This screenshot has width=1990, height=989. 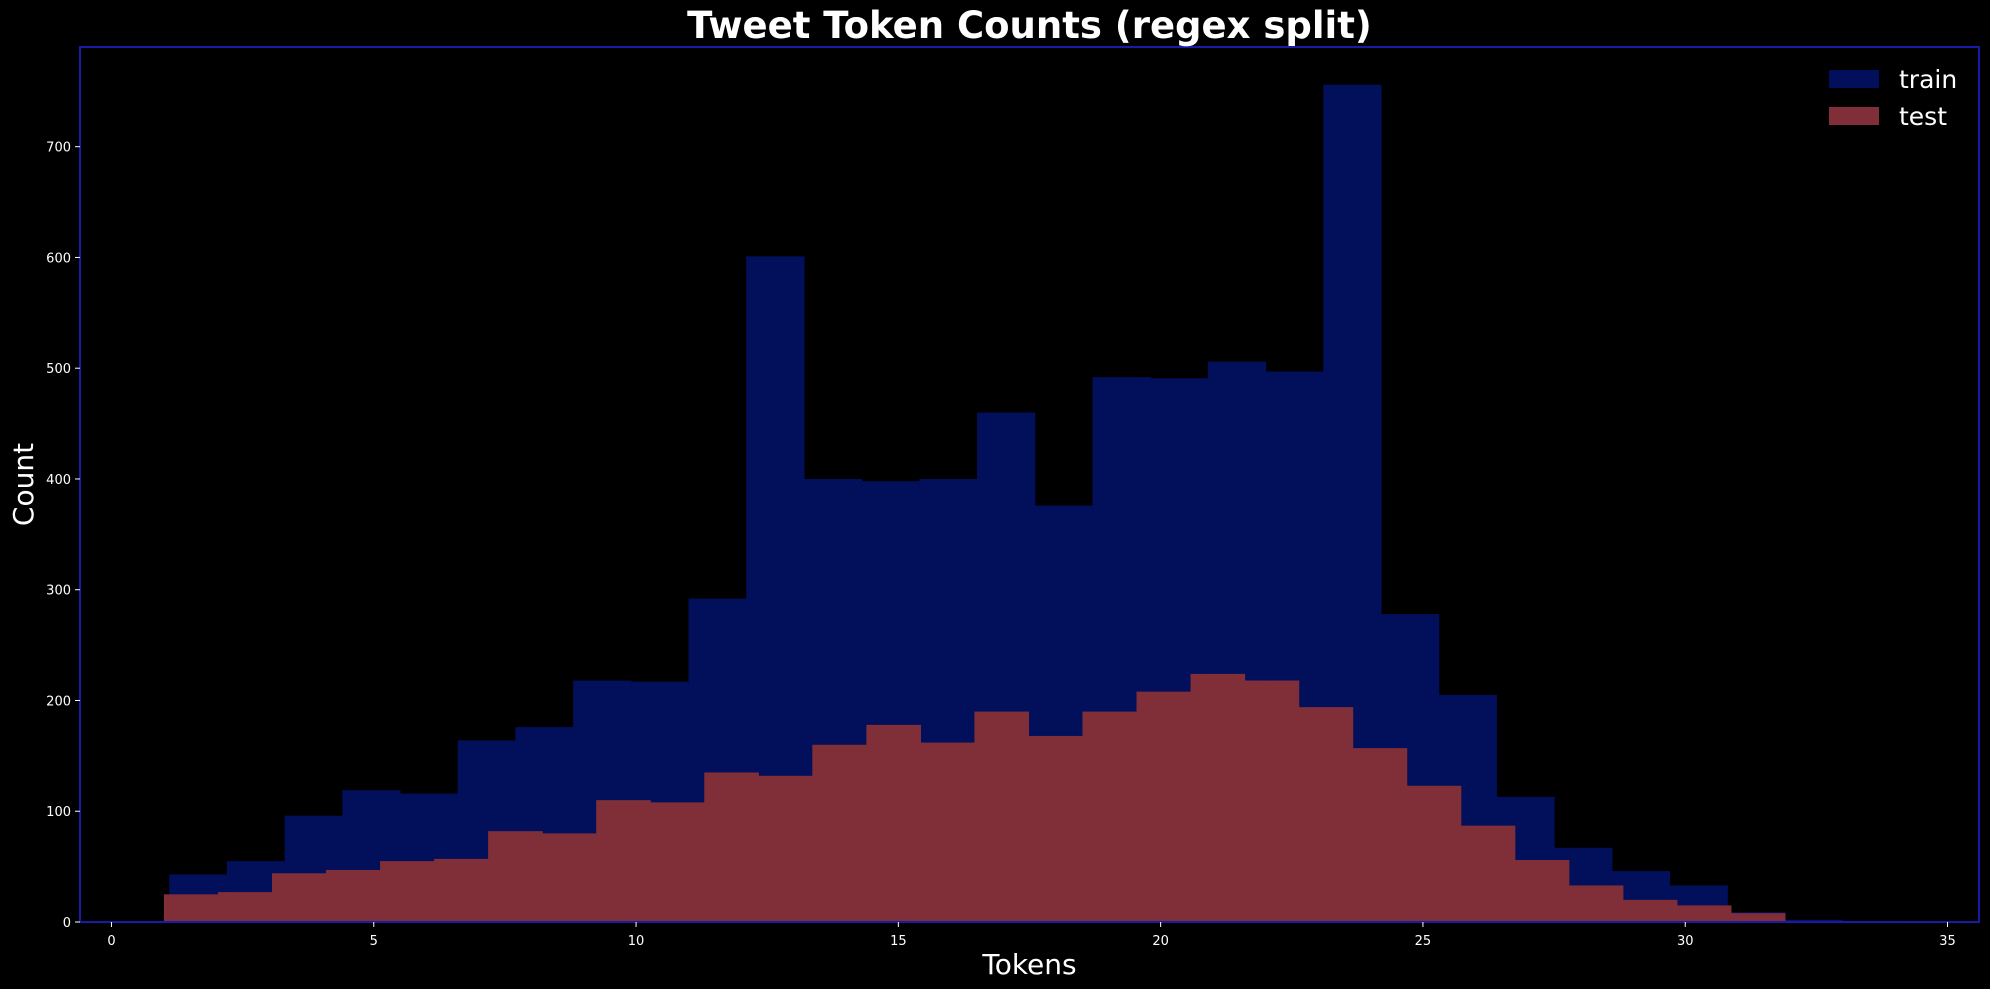 What do you see at coordinates (1423, 941) in the screenshot?
I see `x-tick-label-5: 25` at bounding box center [1423, 941].